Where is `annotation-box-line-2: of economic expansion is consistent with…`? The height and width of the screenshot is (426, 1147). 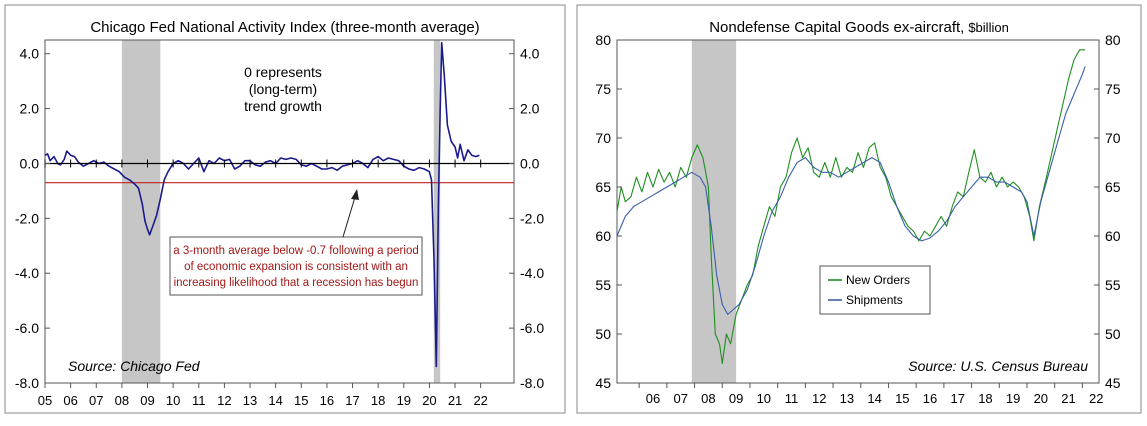 annotation-box-line-2: of economic expansion is consistent with… is located at coordinates (296, 267).